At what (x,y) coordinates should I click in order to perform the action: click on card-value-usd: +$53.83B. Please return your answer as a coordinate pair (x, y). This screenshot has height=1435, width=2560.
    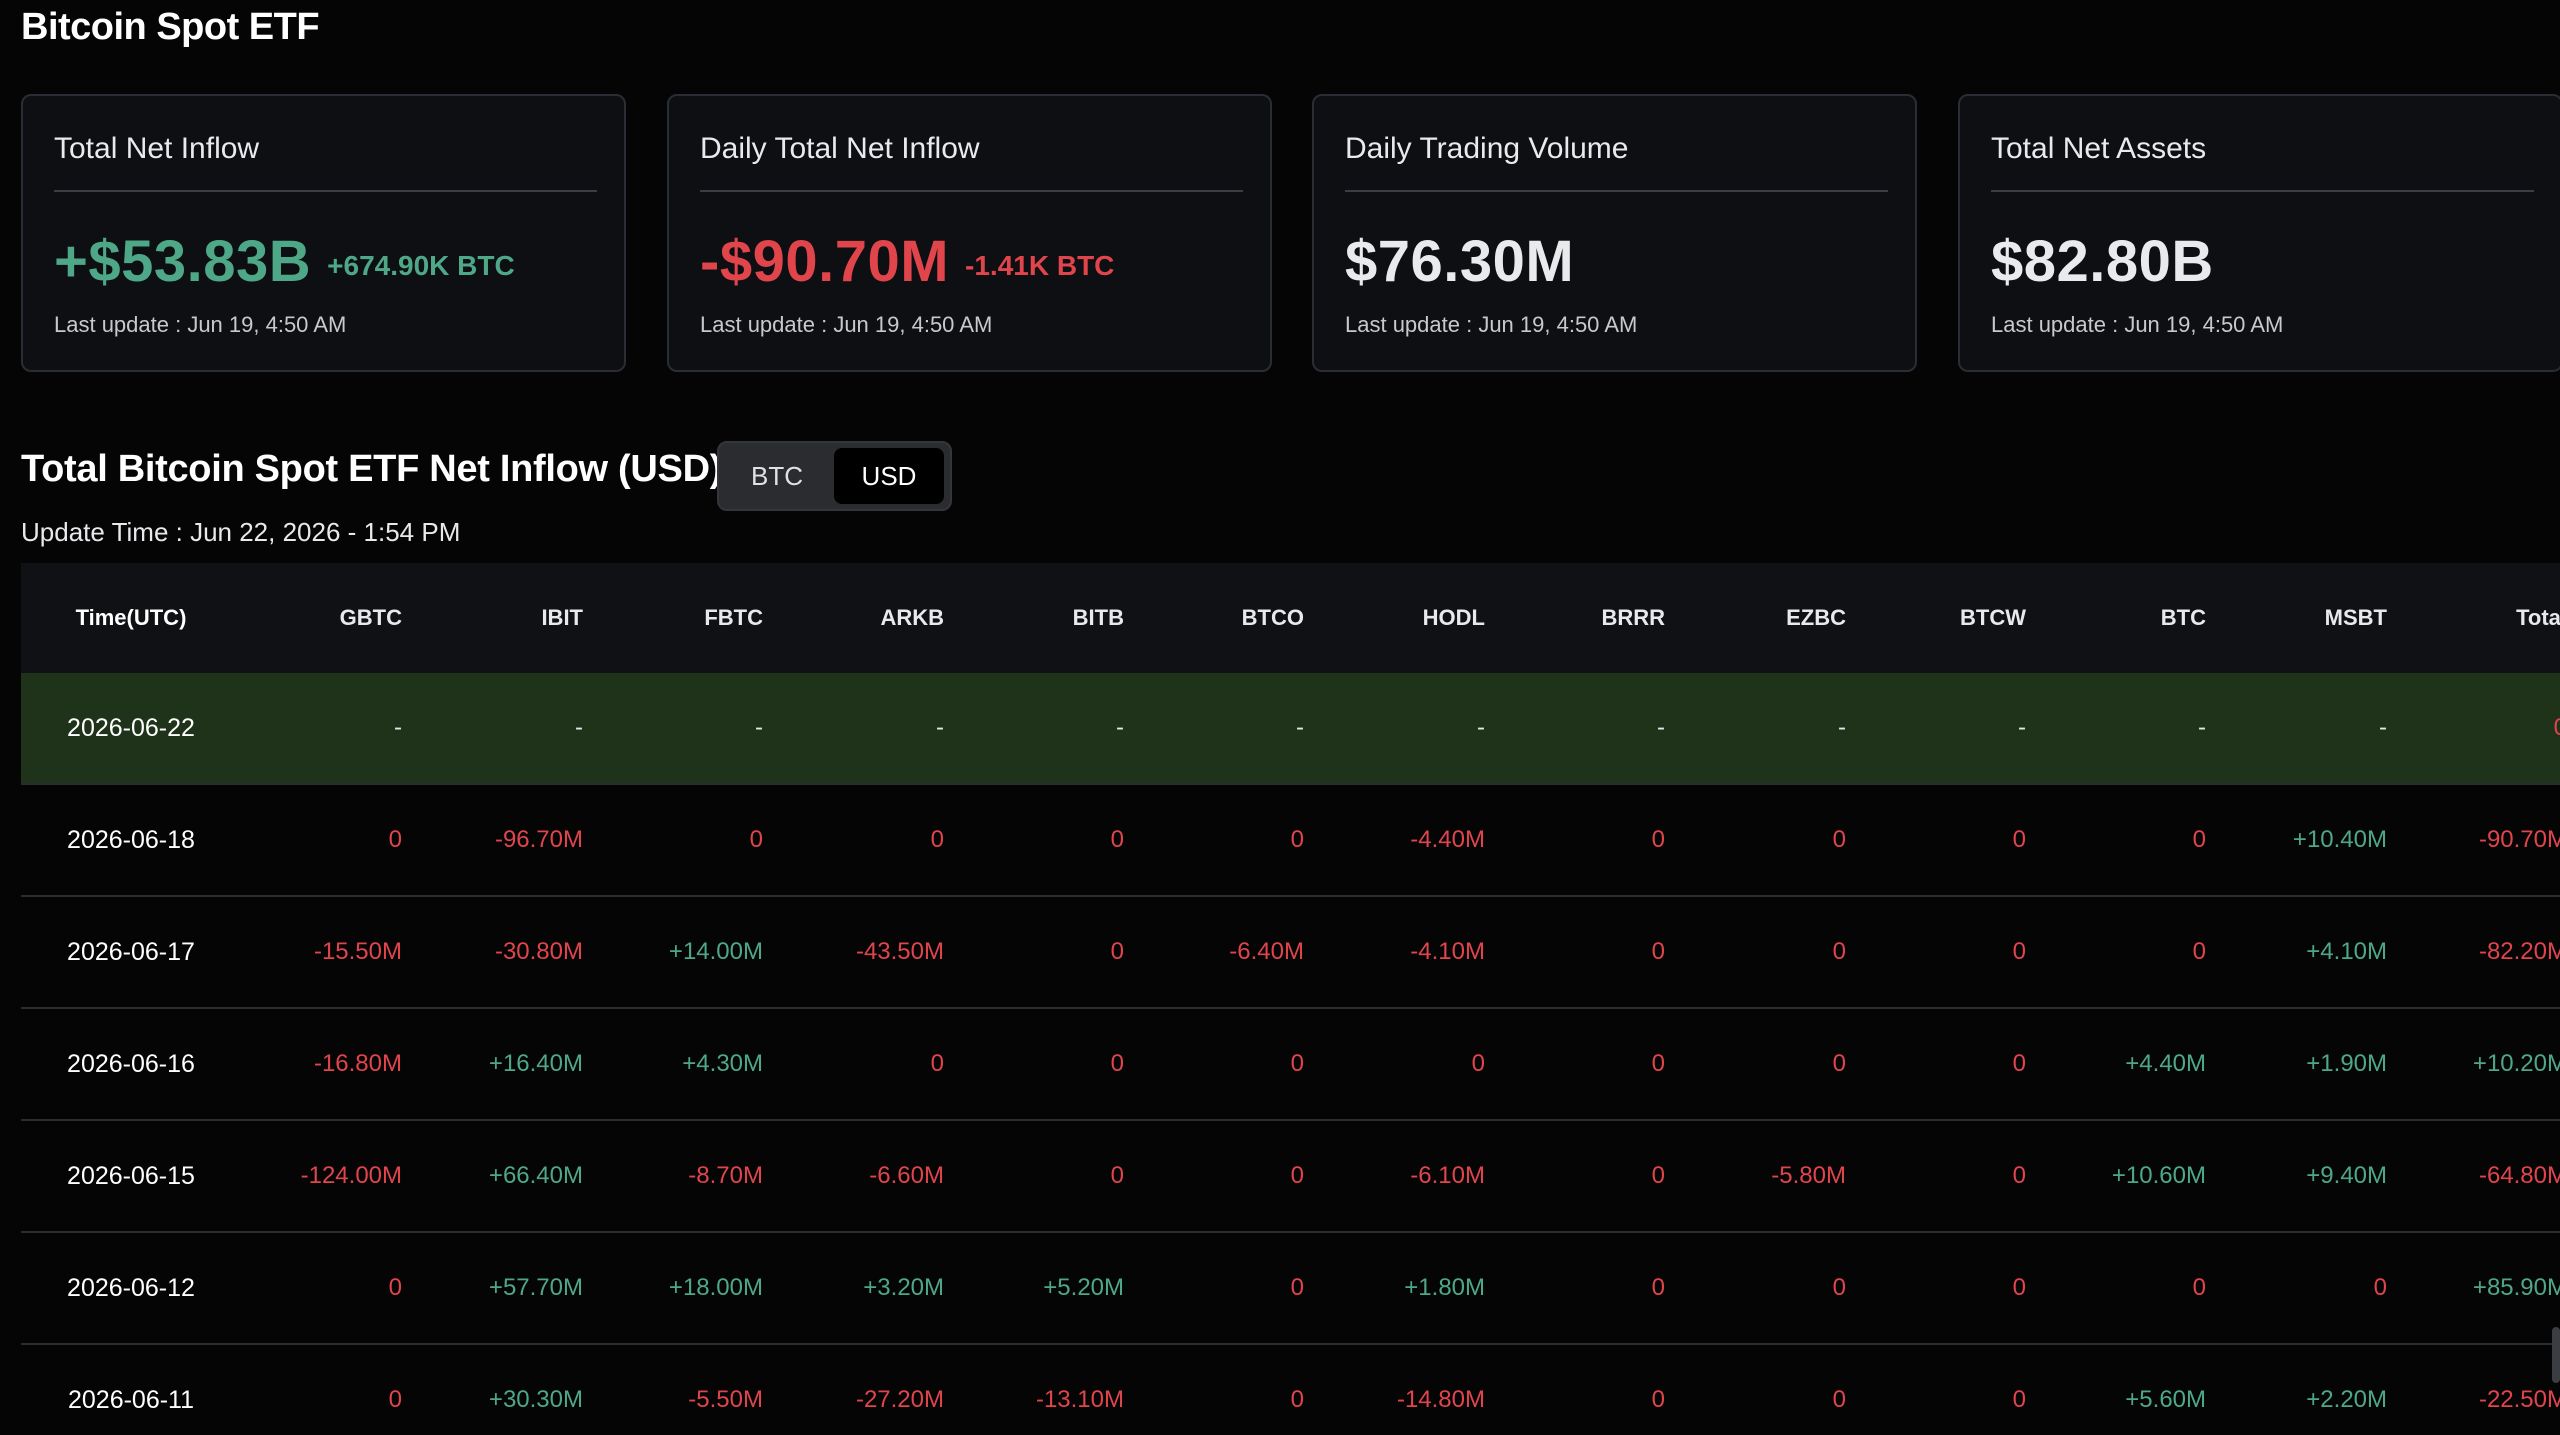
    Looking at the image, I should click on (183, 261).